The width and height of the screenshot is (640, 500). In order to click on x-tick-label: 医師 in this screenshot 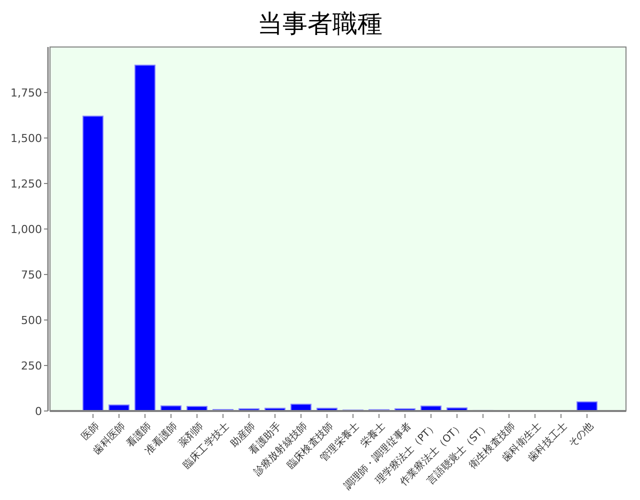, I will do `click(90, 431)`.